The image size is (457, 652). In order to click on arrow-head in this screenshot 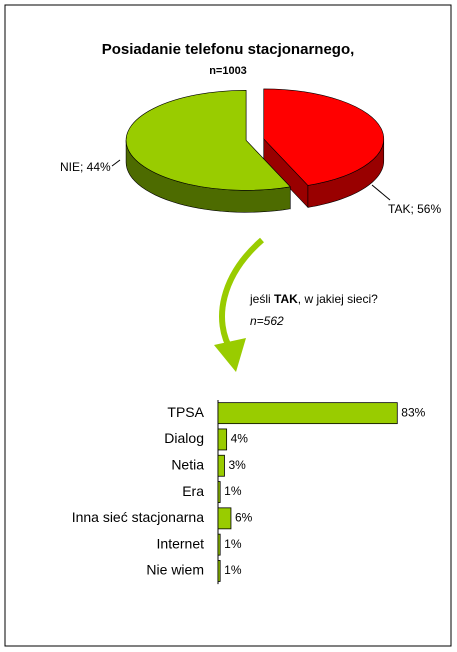, I will do `click(230, 355)`.